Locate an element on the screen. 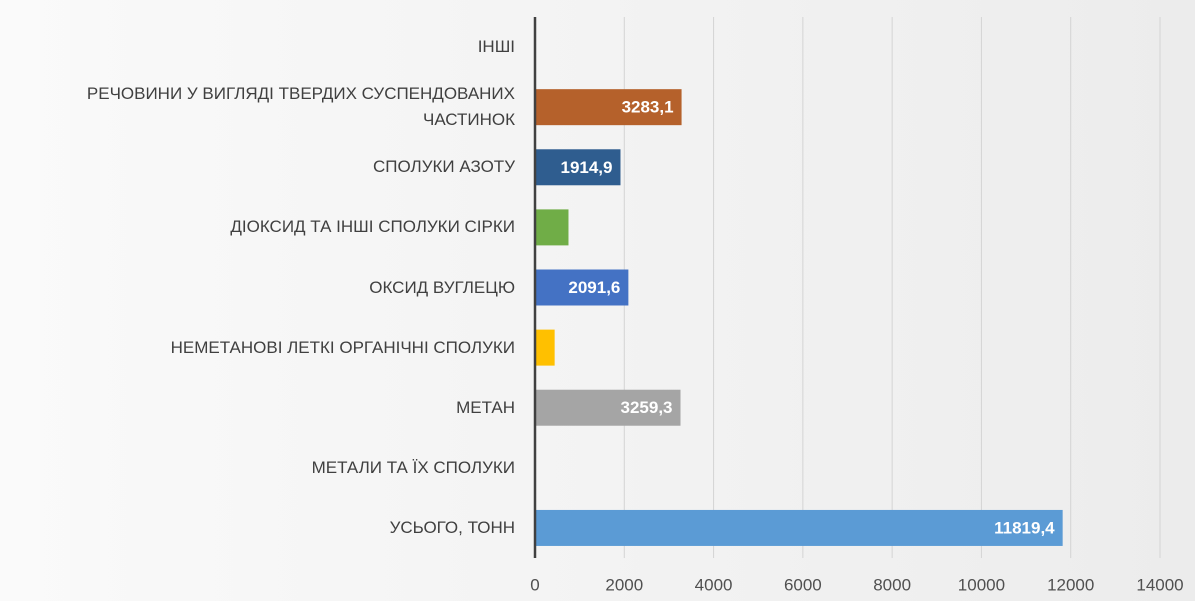  value-label: 2091,6 is located at coordinates (594, 287).